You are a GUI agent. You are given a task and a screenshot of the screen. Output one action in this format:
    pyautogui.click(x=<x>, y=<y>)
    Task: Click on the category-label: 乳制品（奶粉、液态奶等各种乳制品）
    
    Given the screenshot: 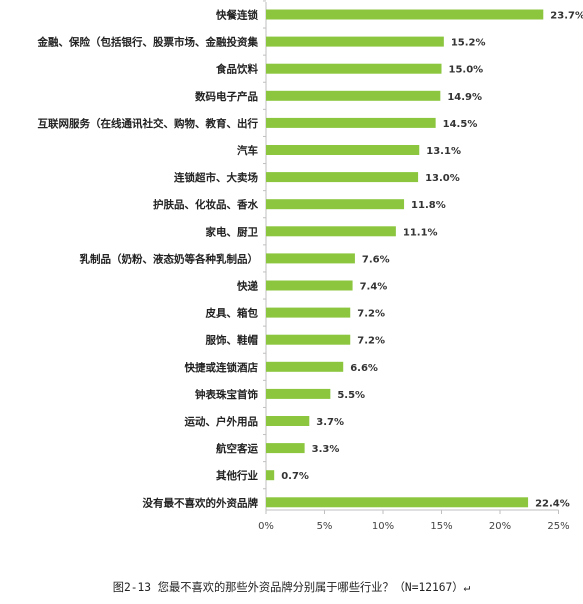 What is the action you would take?
    pyautogui.click(x=169, y=258)
    